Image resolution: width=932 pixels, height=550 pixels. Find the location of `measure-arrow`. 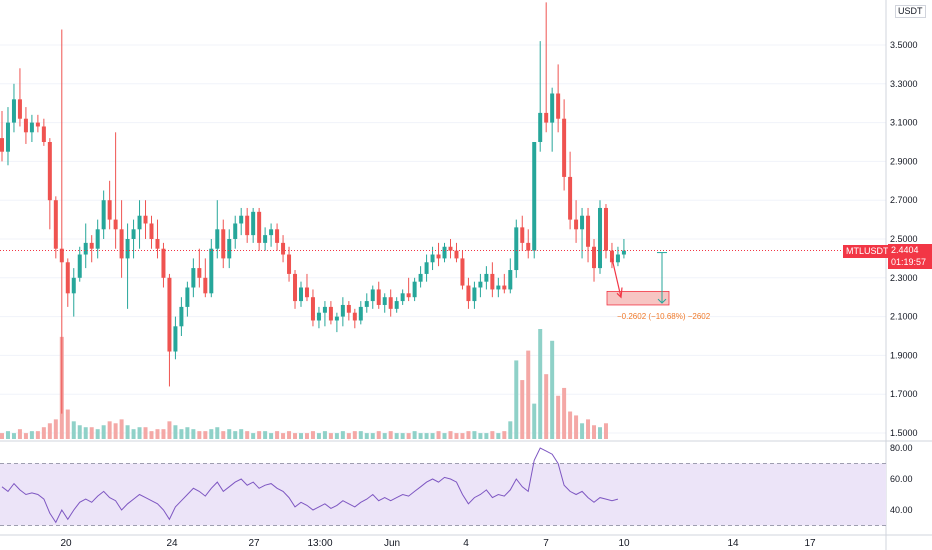

measure-arrow is located at coordinates (662, 301).